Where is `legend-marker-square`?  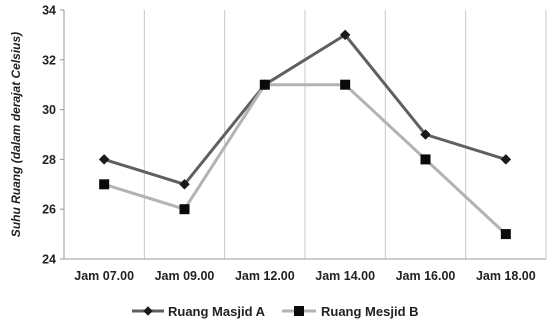
legend-marker-square is located at coordinates (299, 311).